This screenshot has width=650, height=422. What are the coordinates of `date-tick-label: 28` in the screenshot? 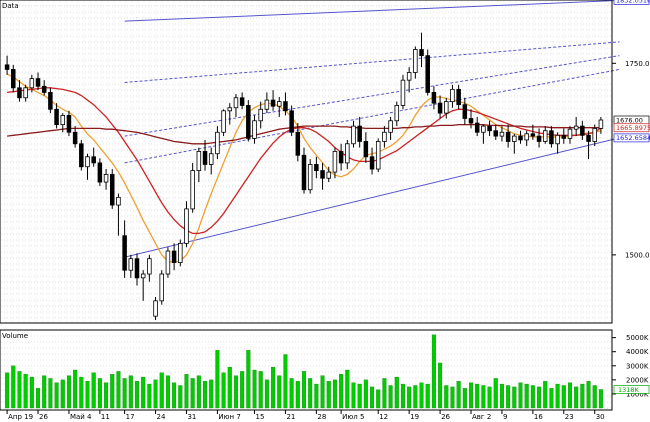 It's located at (321, 417).